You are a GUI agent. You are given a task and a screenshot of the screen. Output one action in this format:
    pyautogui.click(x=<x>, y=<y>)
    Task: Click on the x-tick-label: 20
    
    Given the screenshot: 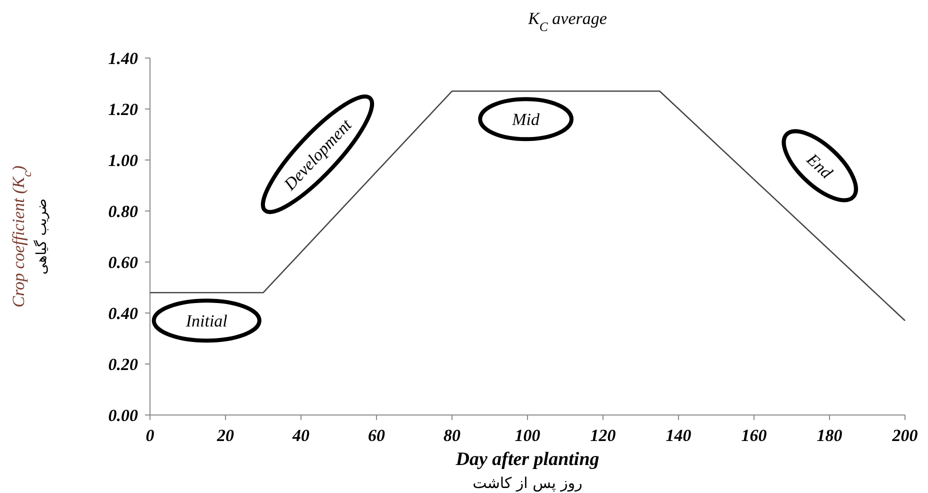 What is the action you would take?
    pyautogui.click(x=225, y=435)
    